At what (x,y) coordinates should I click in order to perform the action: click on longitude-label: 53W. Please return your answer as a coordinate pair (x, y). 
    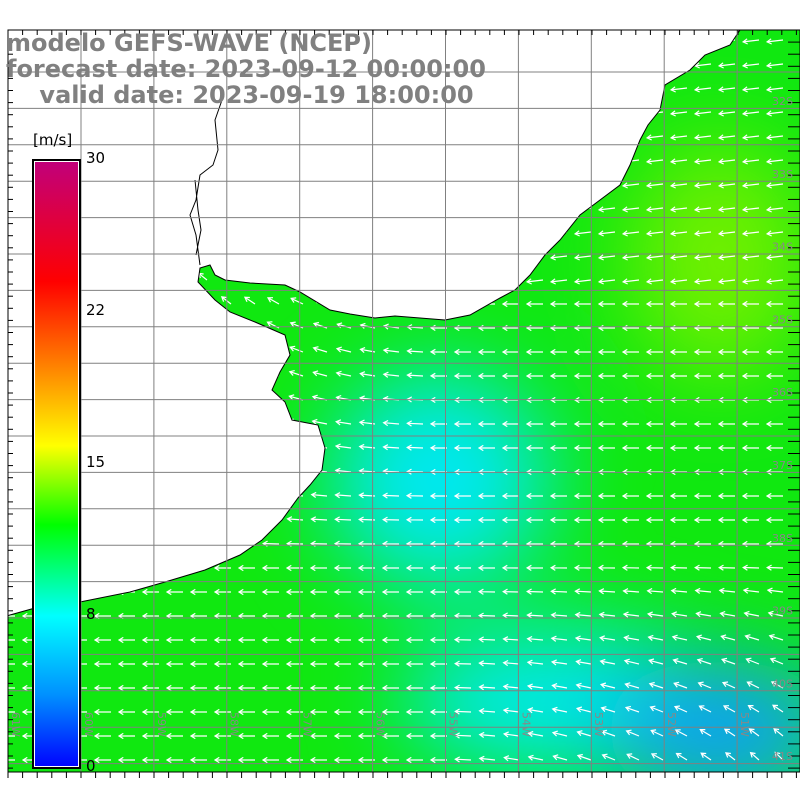
    Looking at the image, I should click on (598, 724).